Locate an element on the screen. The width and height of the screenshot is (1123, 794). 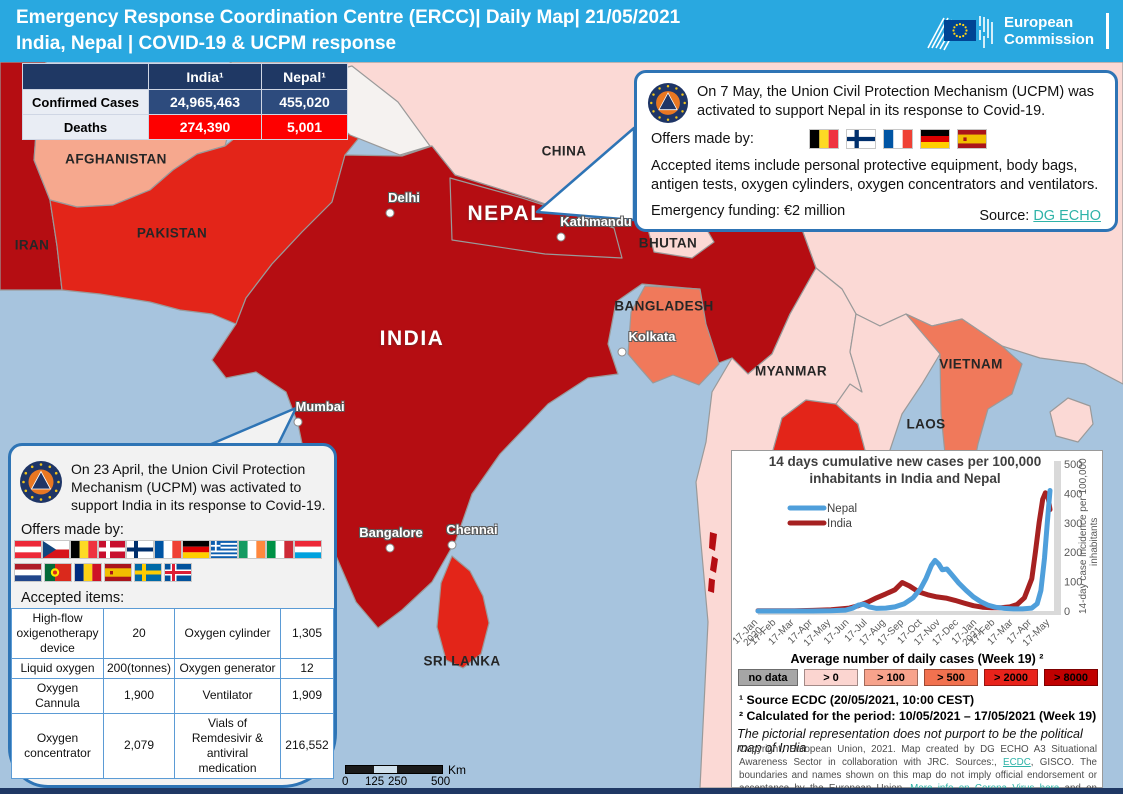
items-table-cell: High-flow oxigenotherapy device is located at coordinates (57, 633).